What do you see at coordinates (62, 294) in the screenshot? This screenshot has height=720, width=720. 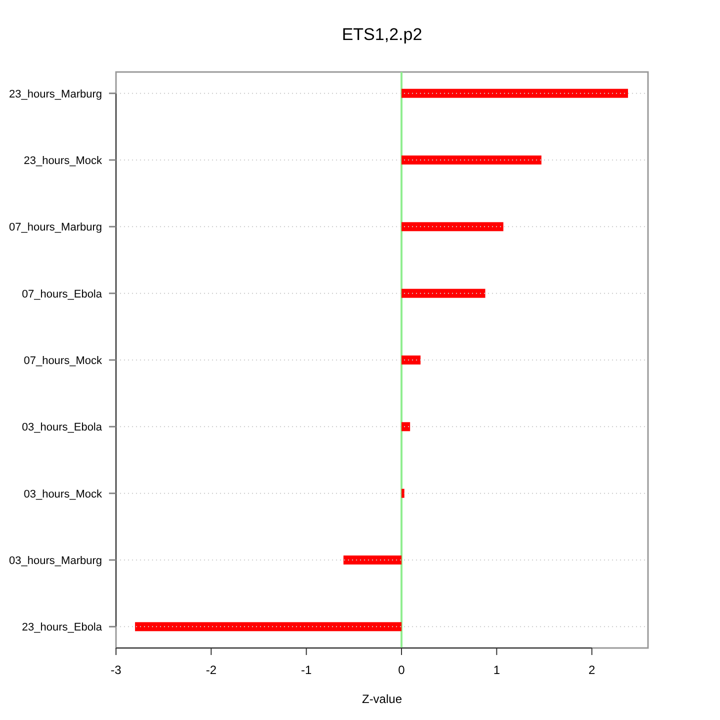 I see `y-tick-label: 07_hours_Ebola` at bounding box center [62, 294].